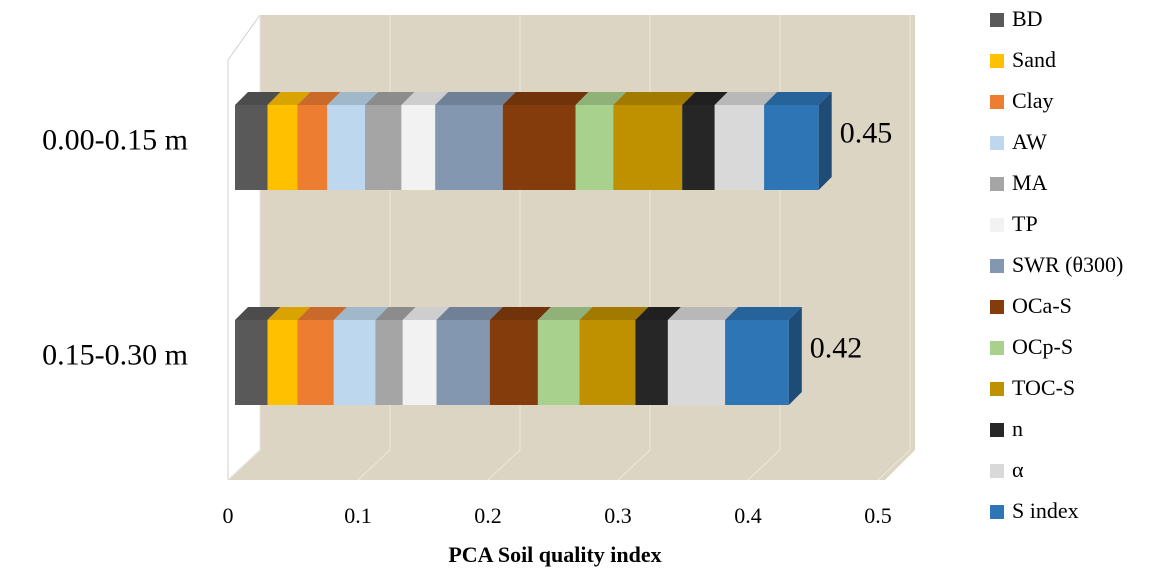 This screenshot has width=1166, height=571. I want to click on legend-label: S index, so click(1045, 510).